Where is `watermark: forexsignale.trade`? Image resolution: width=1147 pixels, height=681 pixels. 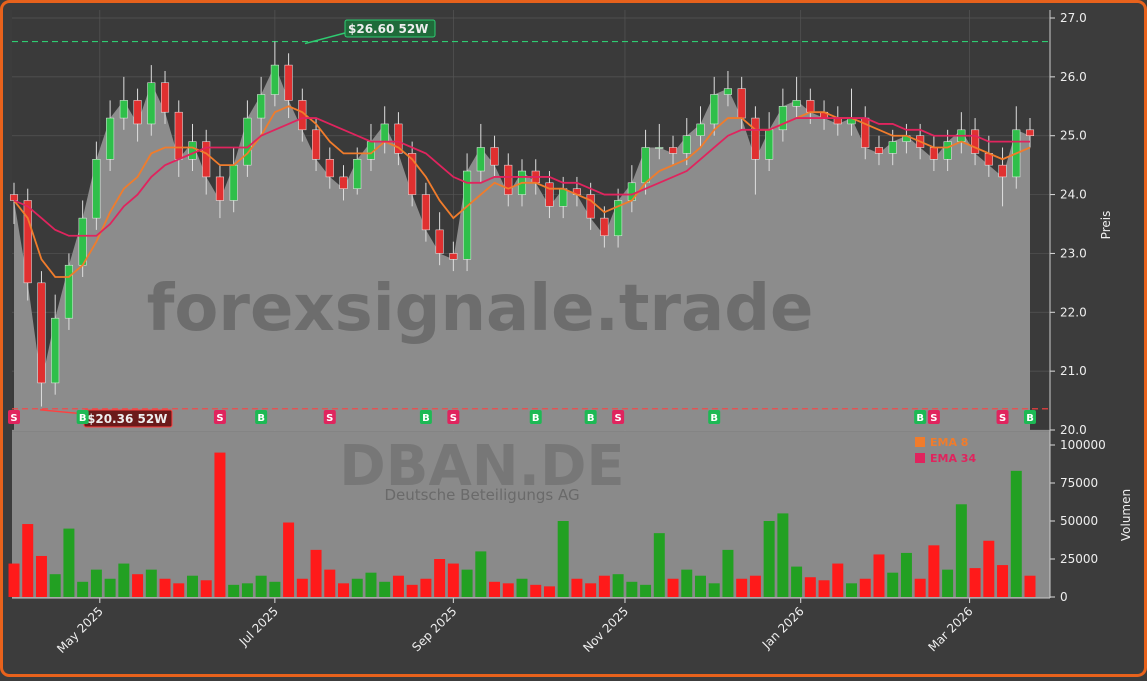 watermark: forexsignale.trade is located at coordinates (480, 309).